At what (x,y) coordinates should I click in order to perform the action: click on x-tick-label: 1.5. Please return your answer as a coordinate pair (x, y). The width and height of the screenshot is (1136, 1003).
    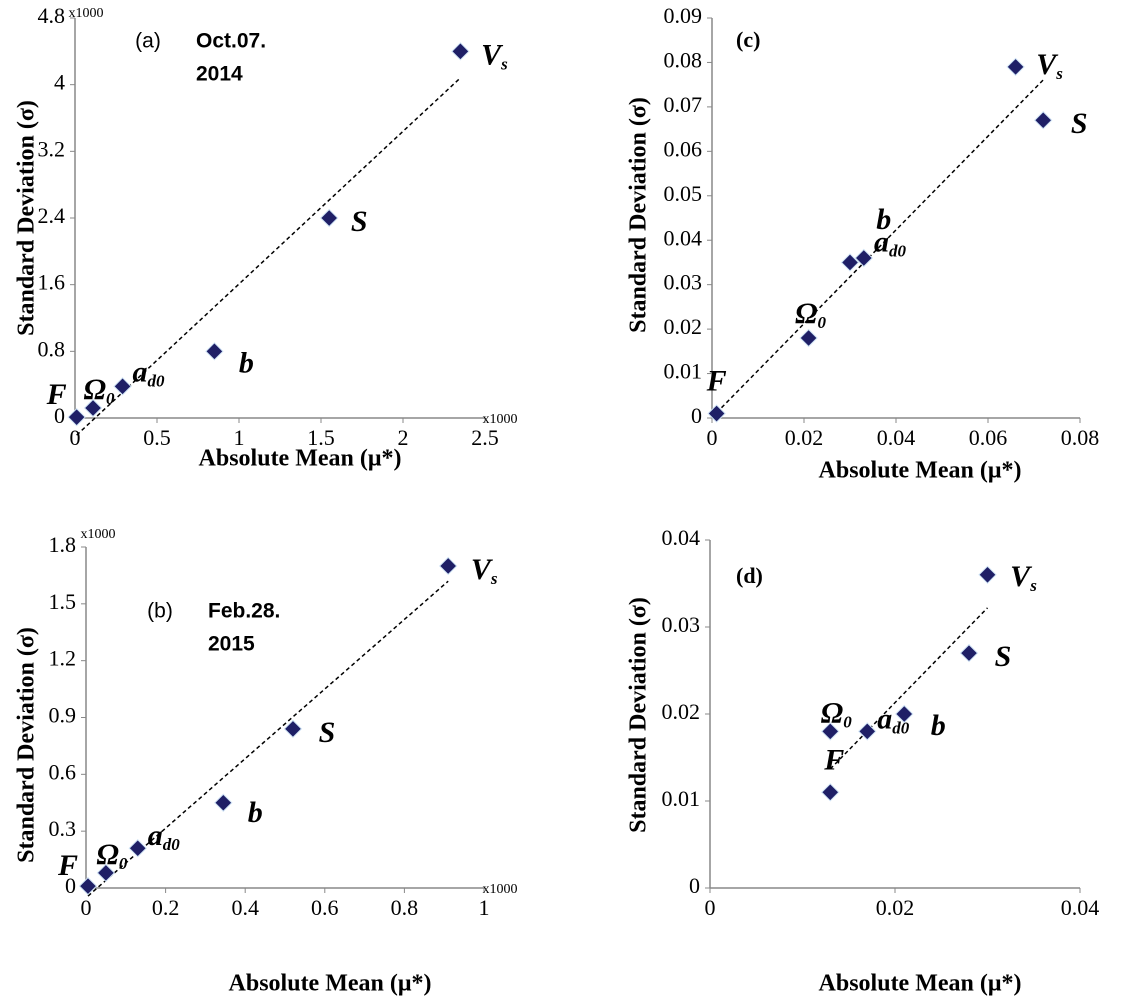
    Looking at the image, I should click on (321, 437).